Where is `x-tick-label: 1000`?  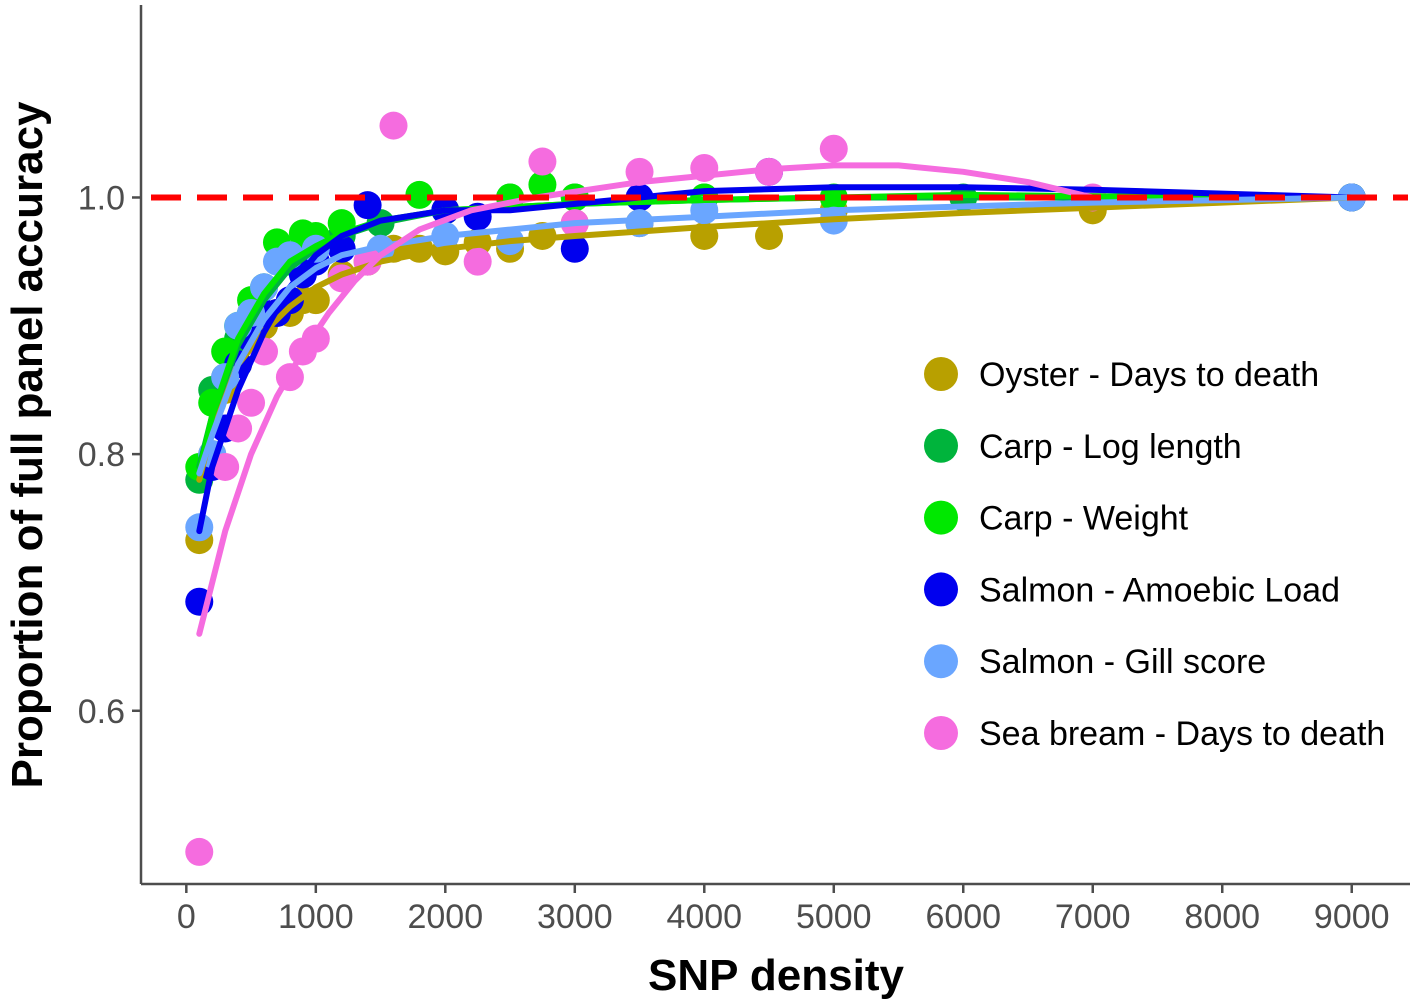 x-tick-label: 1000 is located at coordinates (316, 917).